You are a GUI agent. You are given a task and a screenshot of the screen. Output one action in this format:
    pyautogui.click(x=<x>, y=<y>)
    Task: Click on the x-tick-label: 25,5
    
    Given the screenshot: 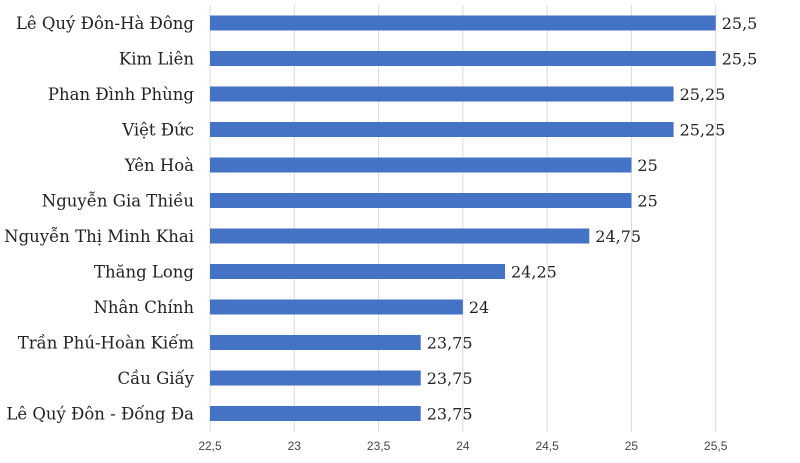 What is the action you would take?
    pyautogui.click(x=716, y=446)
    